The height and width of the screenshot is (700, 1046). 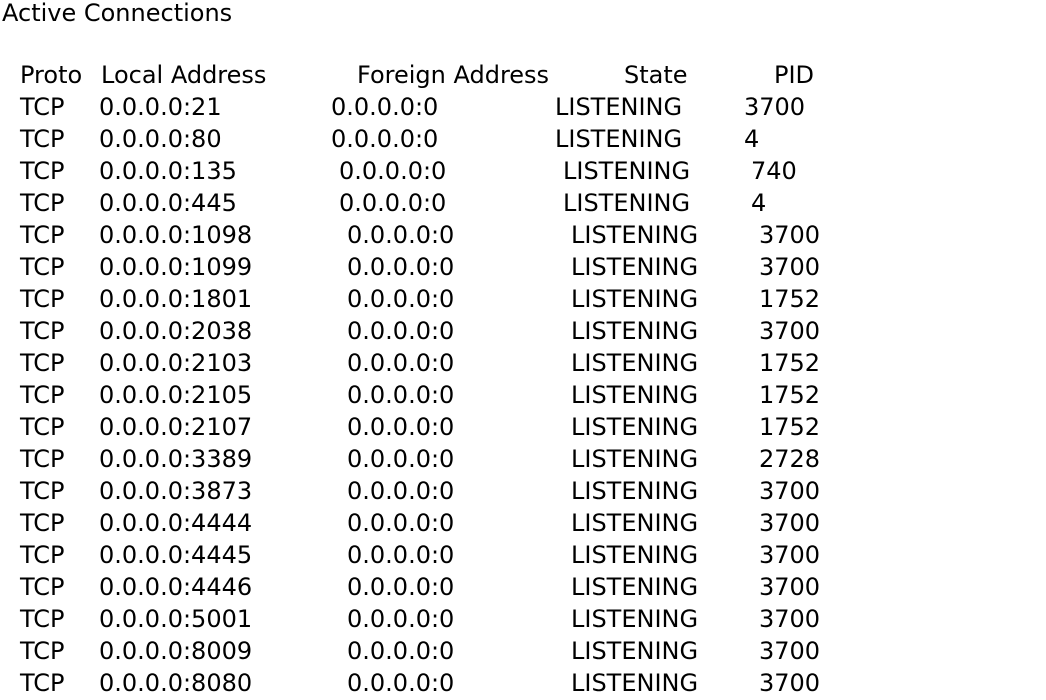 What do you see at coordinates (117, 13) in the screenshot?
I see `page-title: Active Connections` at bounding box center [117, 13].